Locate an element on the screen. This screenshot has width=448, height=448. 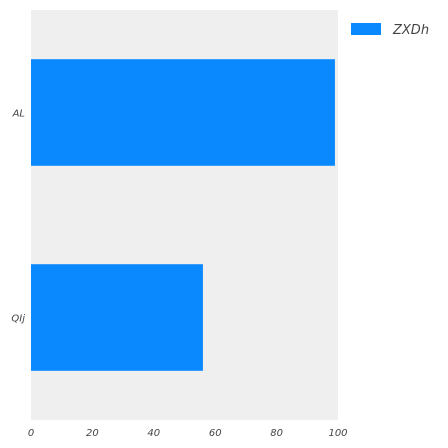
x-tick-label: 40 is located at coordinates (153, 433).